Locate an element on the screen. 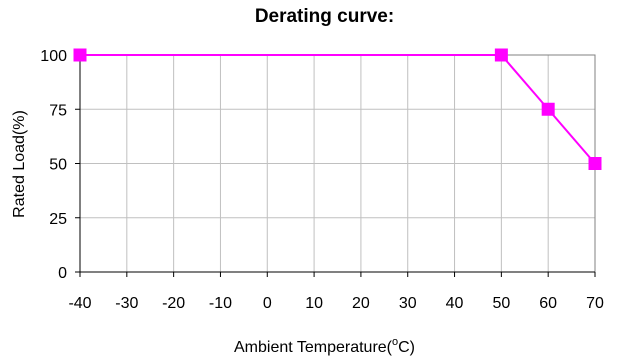 This screenshot has height=360, width=623. x-tick-label: 30 is located at coordinates (408, 303).